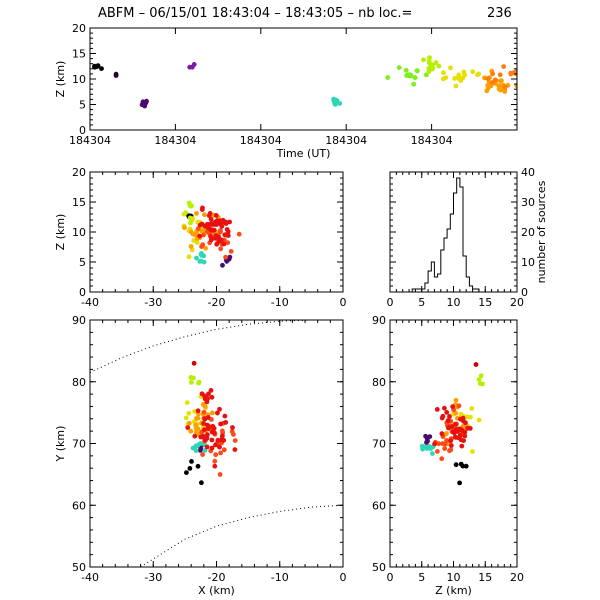 The width and height of the screenshot is (600, 600). I want to click on plot-area-time-z, so click(304, 82).